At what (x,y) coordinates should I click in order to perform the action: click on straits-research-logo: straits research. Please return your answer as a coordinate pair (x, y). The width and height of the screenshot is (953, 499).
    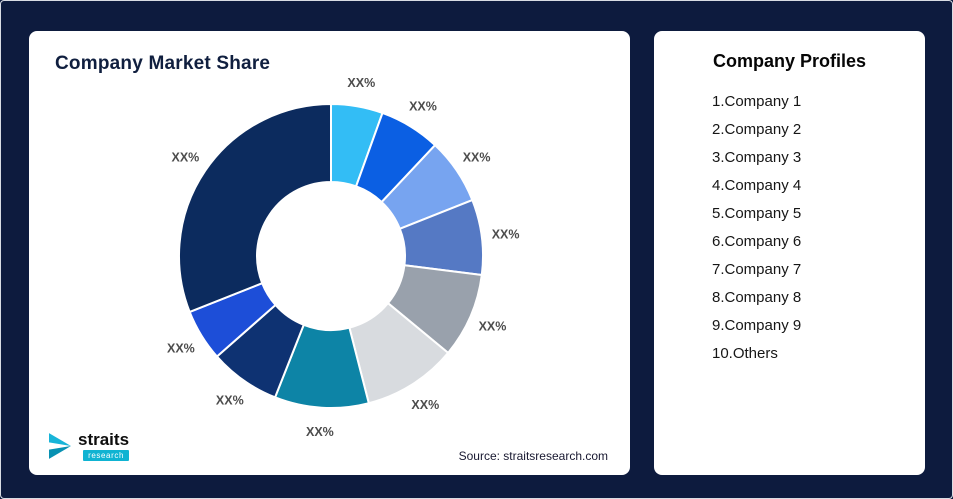
    Looking at the image, I should click on (89, 445).